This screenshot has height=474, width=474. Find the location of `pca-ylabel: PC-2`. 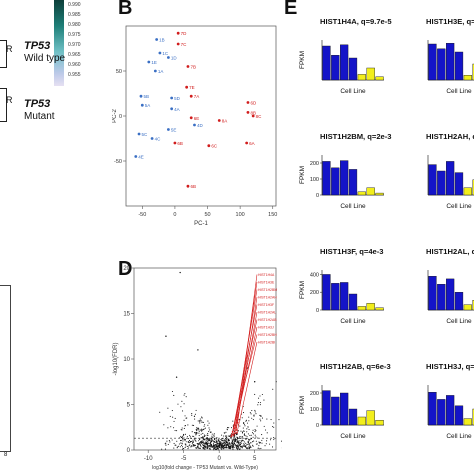

pca-ylabel: PC-2 is located at coordinates (115, 116).